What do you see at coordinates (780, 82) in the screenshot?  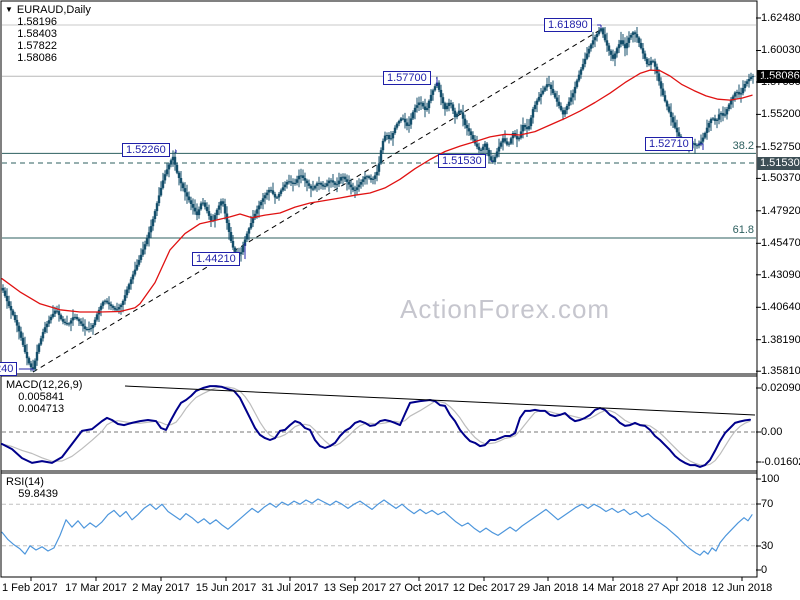 I see `price-axis-label: 1.57650` at bounding box center [780, 82].